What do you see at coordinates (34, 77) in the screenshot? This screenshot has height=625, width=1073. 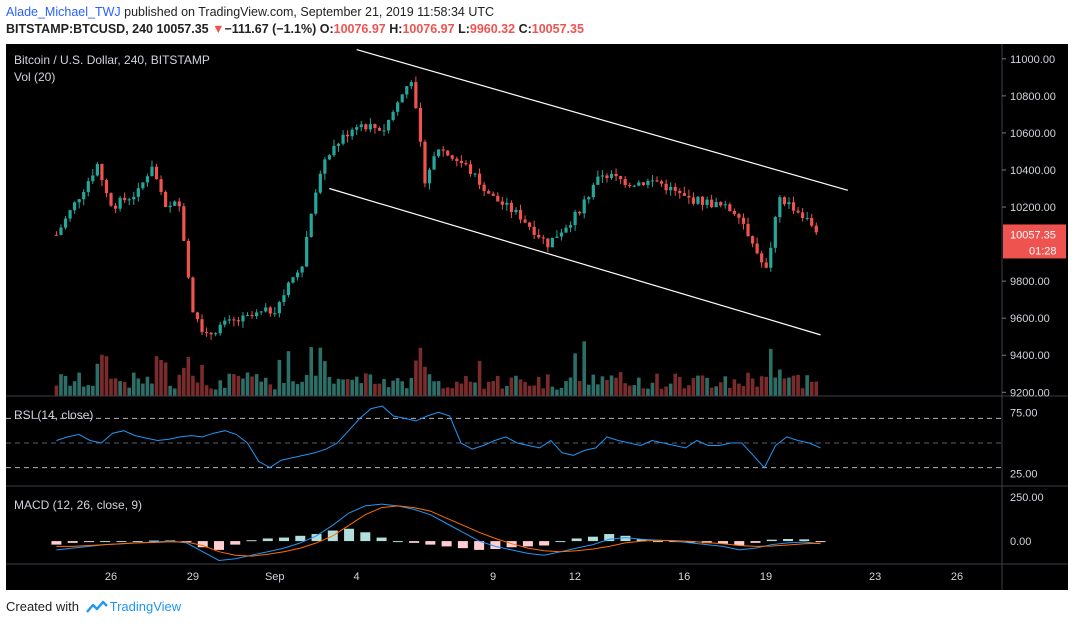 I see `volume-label: Vol (20)` at bounding box center [34, 77].